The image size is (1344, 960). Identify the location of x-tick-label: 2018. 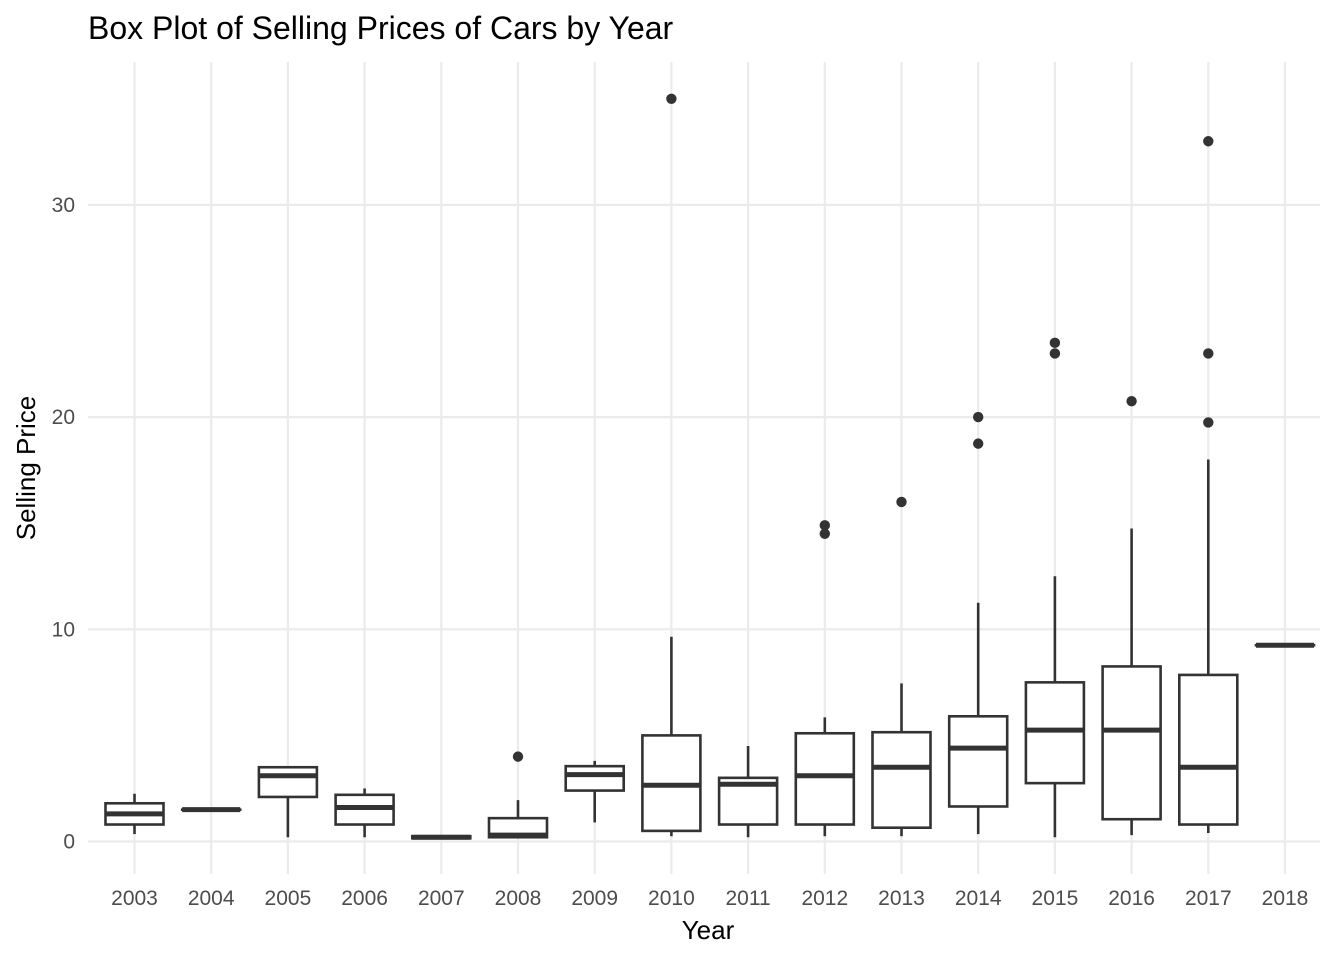
(1285, 898).